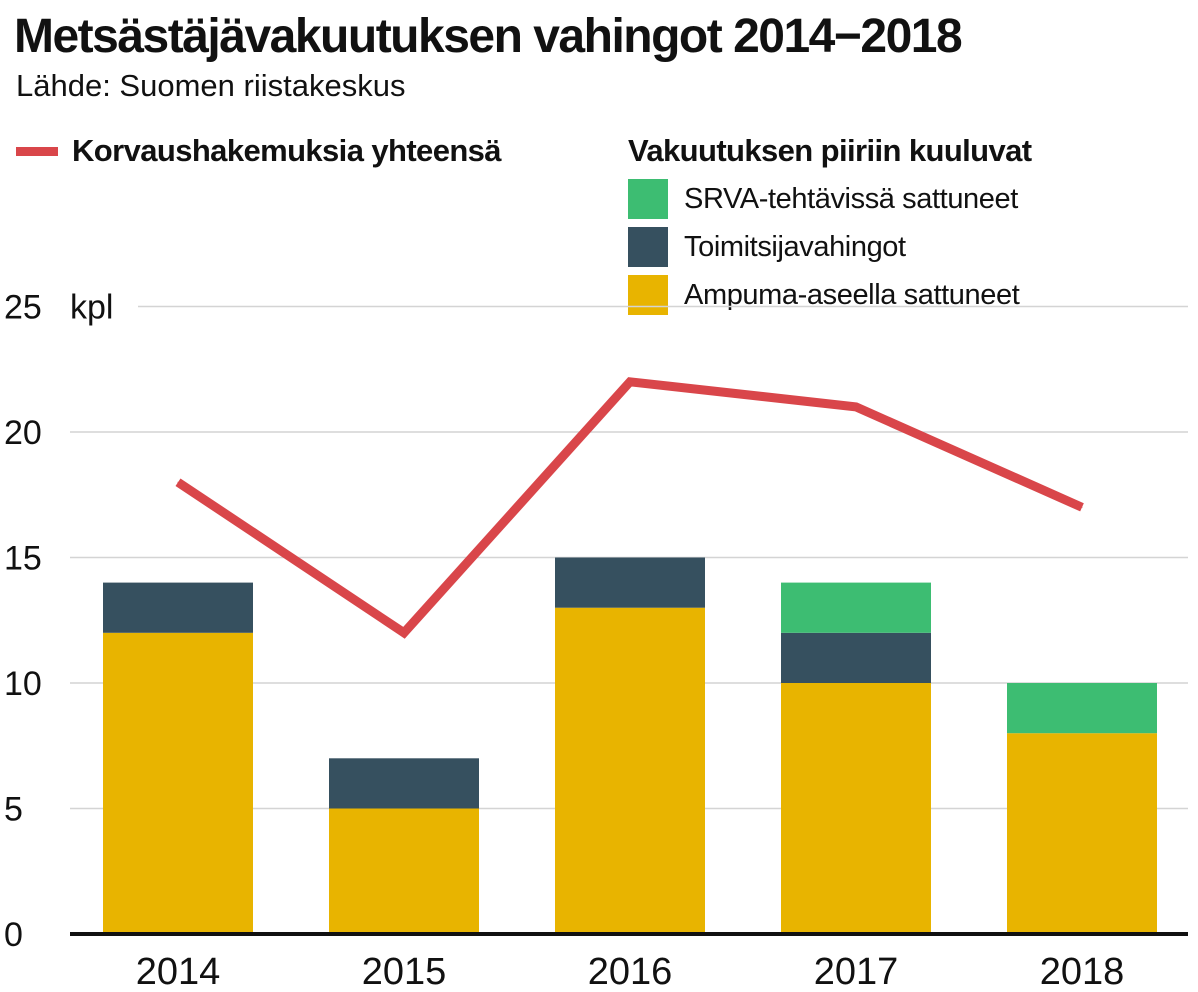 The image size is (1198, 992). What do you see at coordinates (488, 36) in the screenshot?
I see `chart-title: Metsästäjävakuutuksen vahingot 2014−2018` at bounding box center [488, 36].